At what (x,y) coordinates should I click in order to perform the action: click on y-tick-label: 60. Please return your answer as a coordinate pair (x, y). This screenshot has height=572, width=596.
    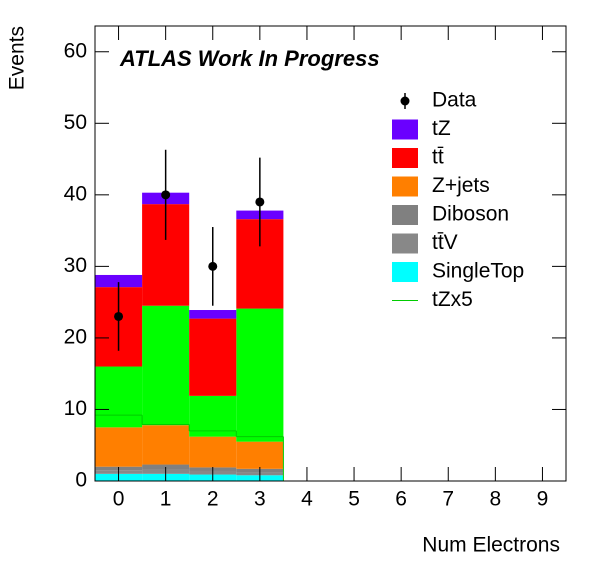
    Looking at the image, I should click on (75, 50).